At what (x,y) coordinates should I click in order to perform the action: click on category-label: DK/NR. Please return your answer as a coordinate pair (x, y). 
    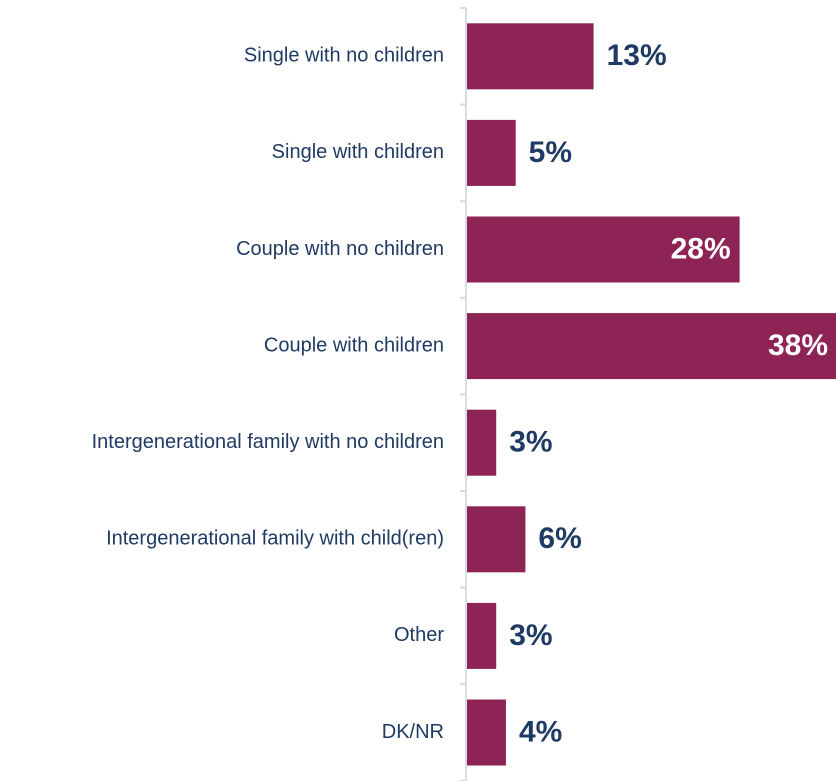
    Looking at the image, I should click on (413, 732).